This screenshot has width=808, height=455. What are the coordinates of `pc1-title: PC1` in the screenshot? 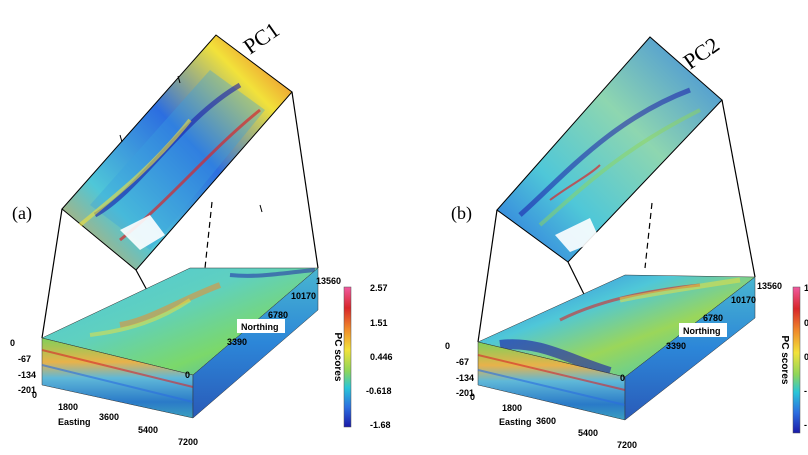 It's located at (261, 38).